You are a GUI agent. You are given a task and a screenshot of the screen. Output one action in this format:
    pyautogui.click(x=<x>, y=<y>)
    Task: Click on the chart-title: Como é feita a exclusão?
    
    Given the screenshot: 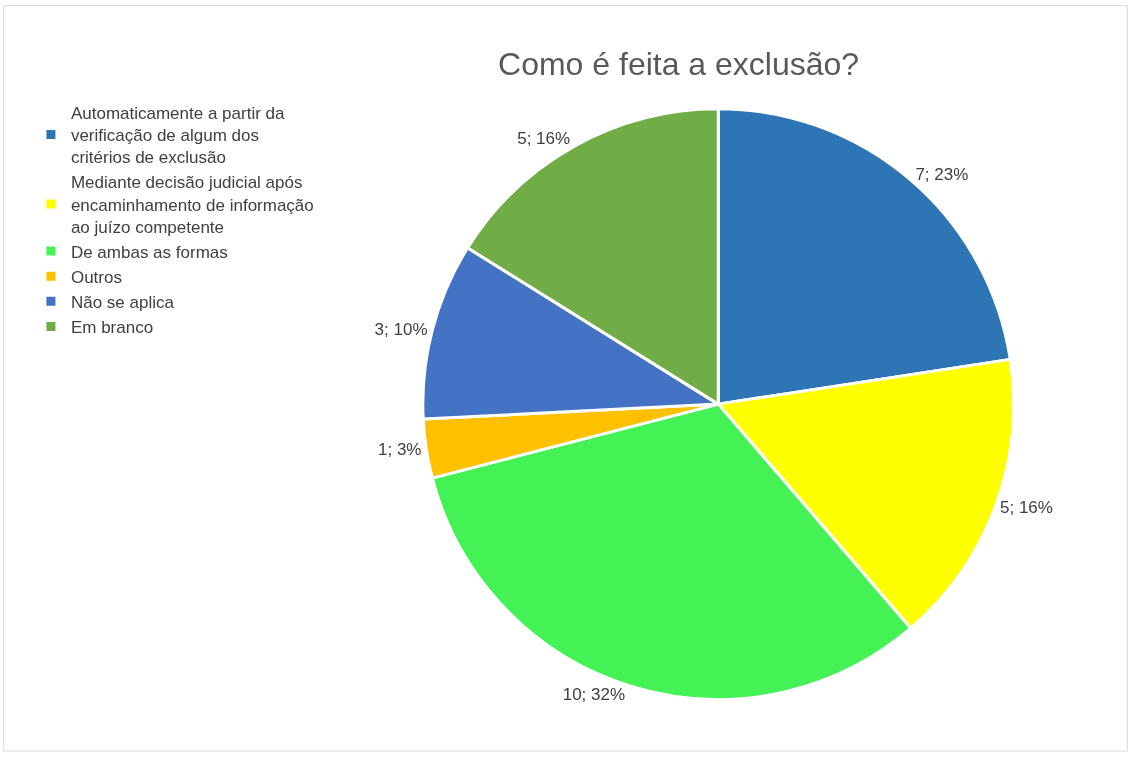 What is the action you would take?
    pyautogui.click(x=679, y=64)
    